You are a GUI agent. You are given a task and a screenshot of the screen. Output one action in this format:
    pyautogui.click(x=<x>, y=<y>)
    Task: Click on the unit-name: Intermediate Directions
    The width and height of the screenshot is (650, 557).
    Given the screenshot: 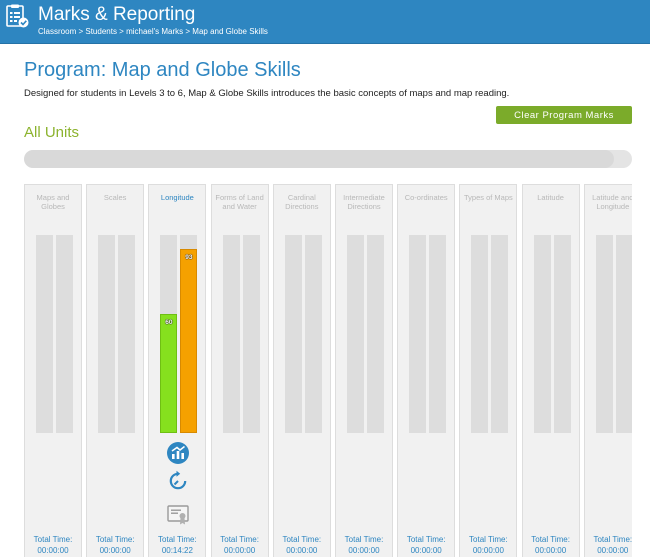 What is the action you would take?
    pyautogui.click(x=364, y=202)
    